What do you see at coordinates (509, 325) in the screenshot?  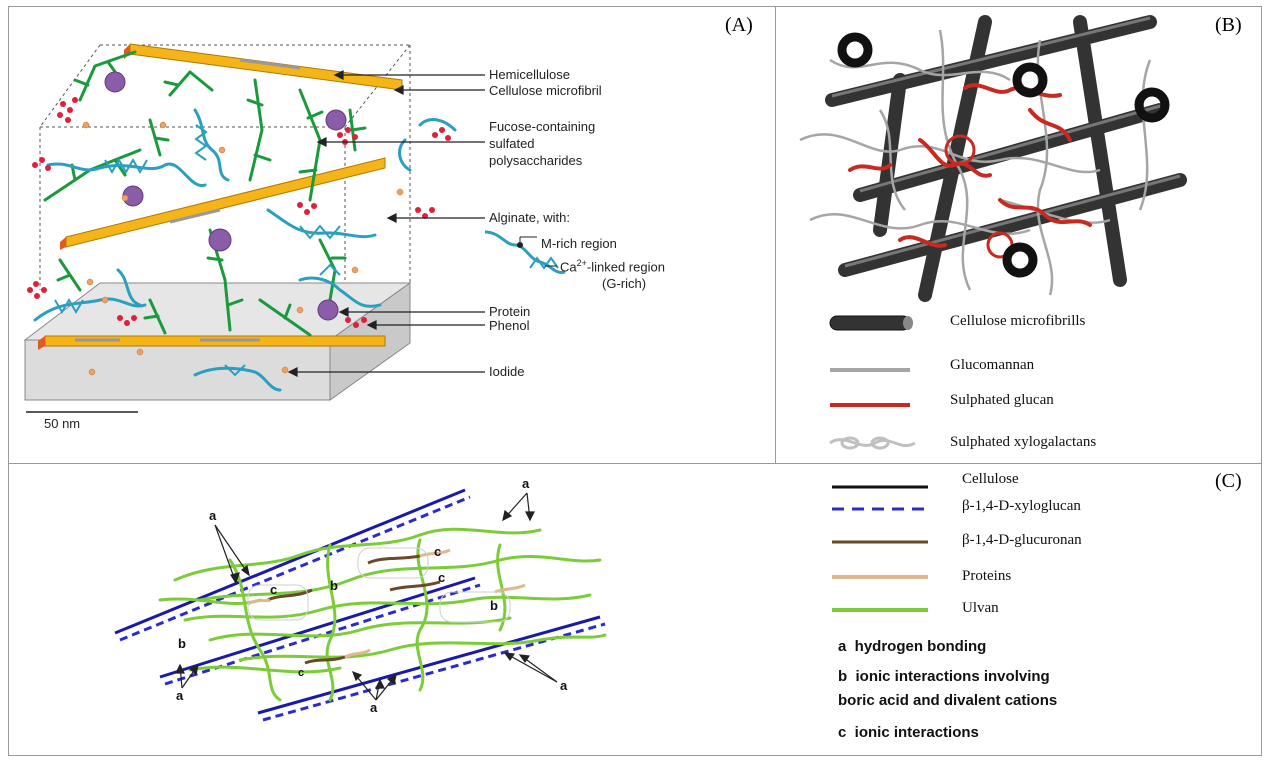 I see `label-phenol: Phenol` at bounding box center [509, 325].